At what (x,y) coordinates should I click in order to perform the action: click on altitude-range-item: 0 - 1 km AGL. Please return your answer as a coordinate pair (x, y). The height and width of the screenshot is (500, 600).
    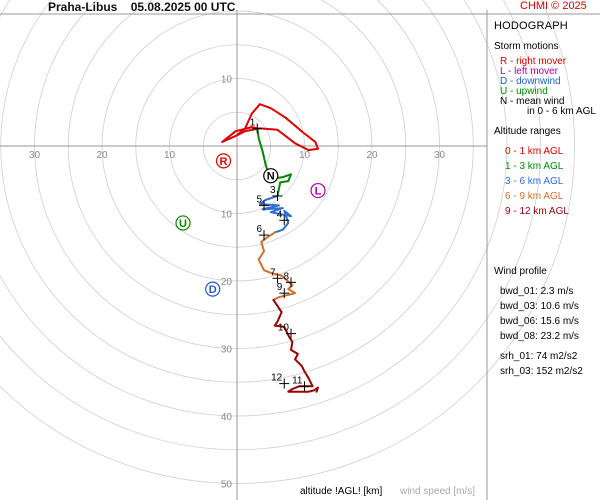
    Looking at the image, I should click on (534, 151).